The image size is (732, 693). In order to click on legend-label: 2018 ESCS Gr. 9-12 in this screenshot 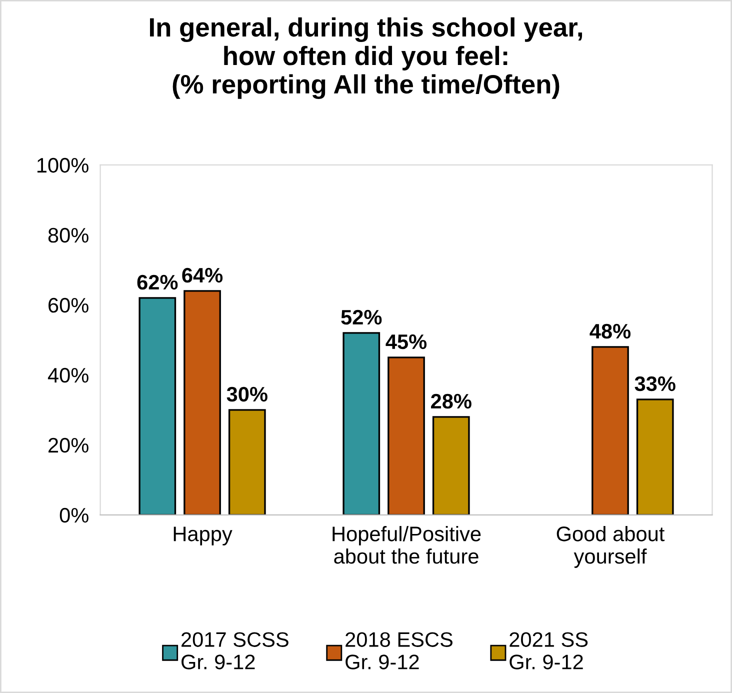, I will do `click(399, 651)`.